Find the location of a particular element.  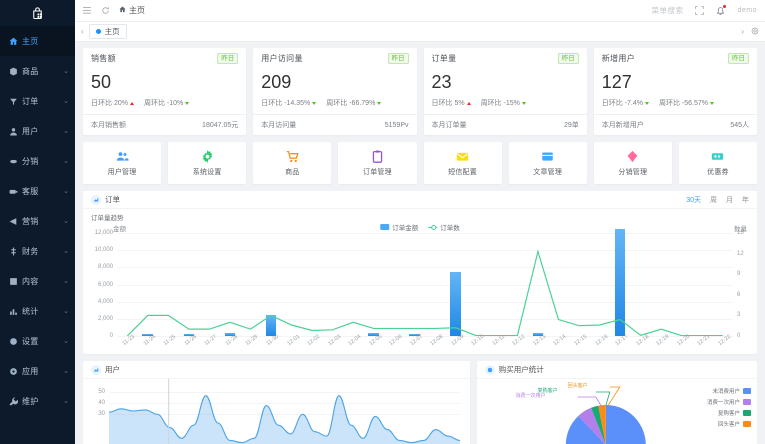

x-tick-label: 12-10 is located at coordinates (478, 340).